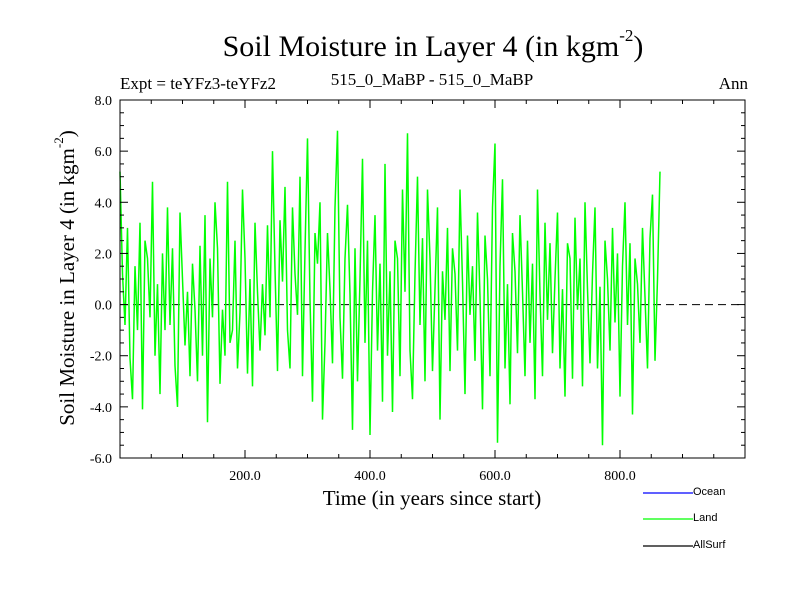 The height and width of the screenshot is (600, 800). I want to click on x-tick-label: 600.0, so click(495, 476).